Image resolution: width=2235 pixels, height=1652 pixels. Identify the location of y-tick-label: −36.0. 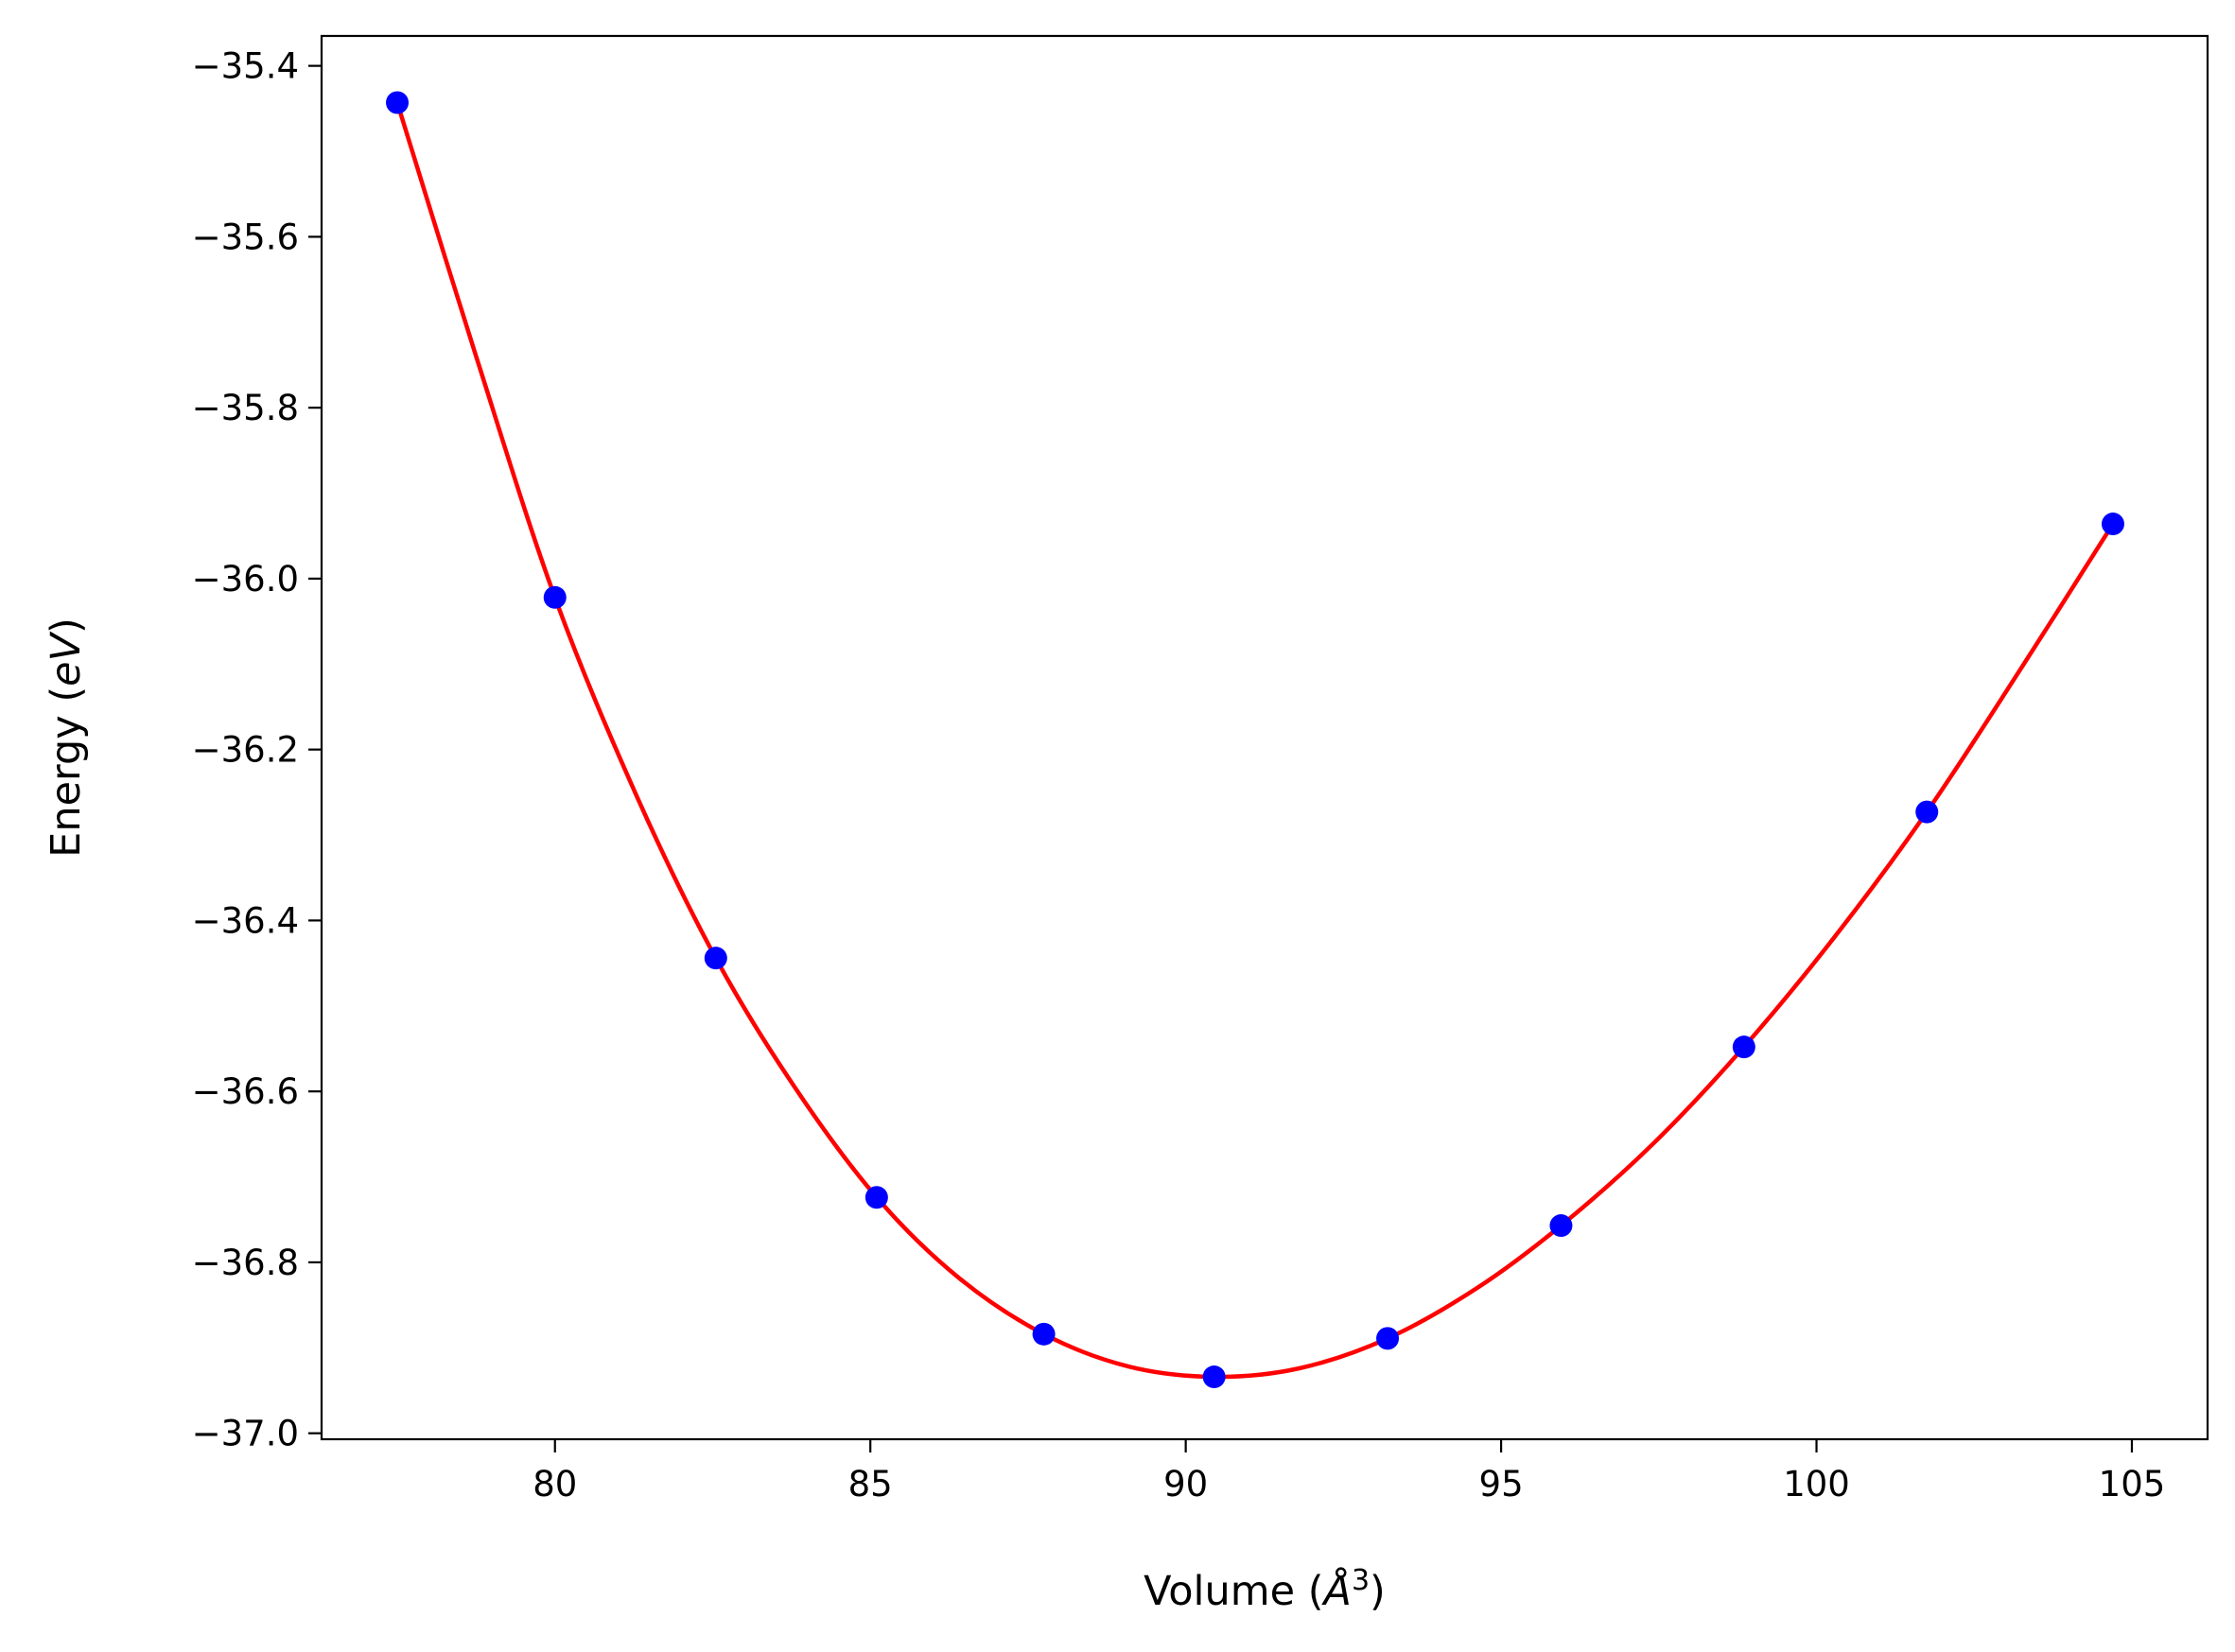
(245, 579).